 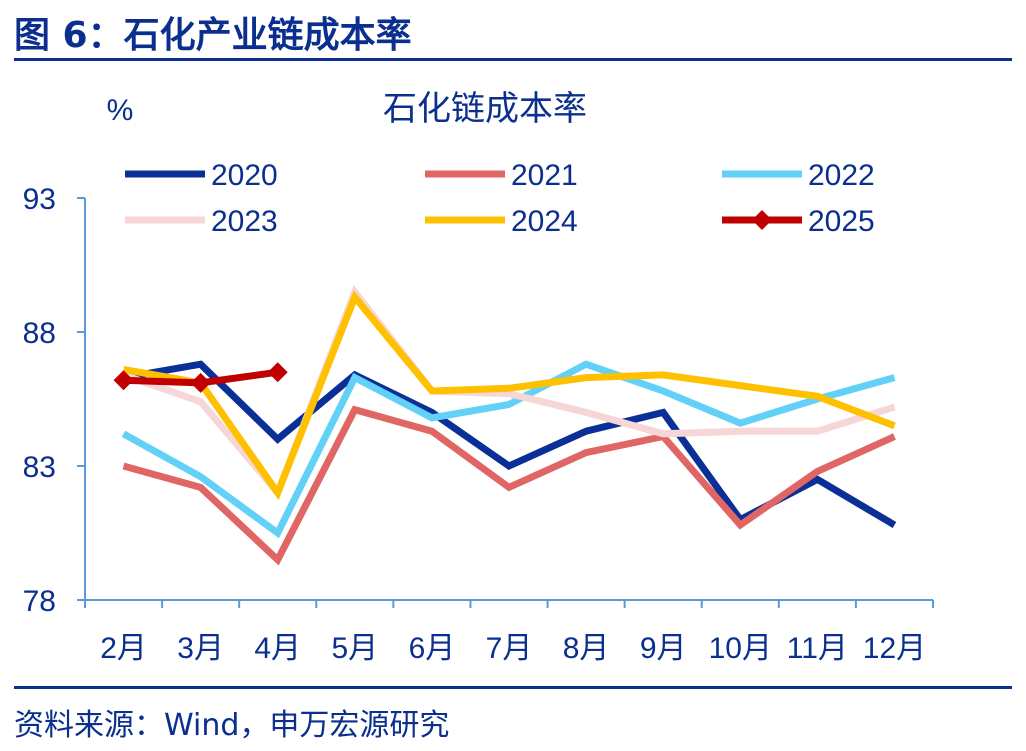 I want to click on x-tick-label: 2月, so click(x=123, y=648).